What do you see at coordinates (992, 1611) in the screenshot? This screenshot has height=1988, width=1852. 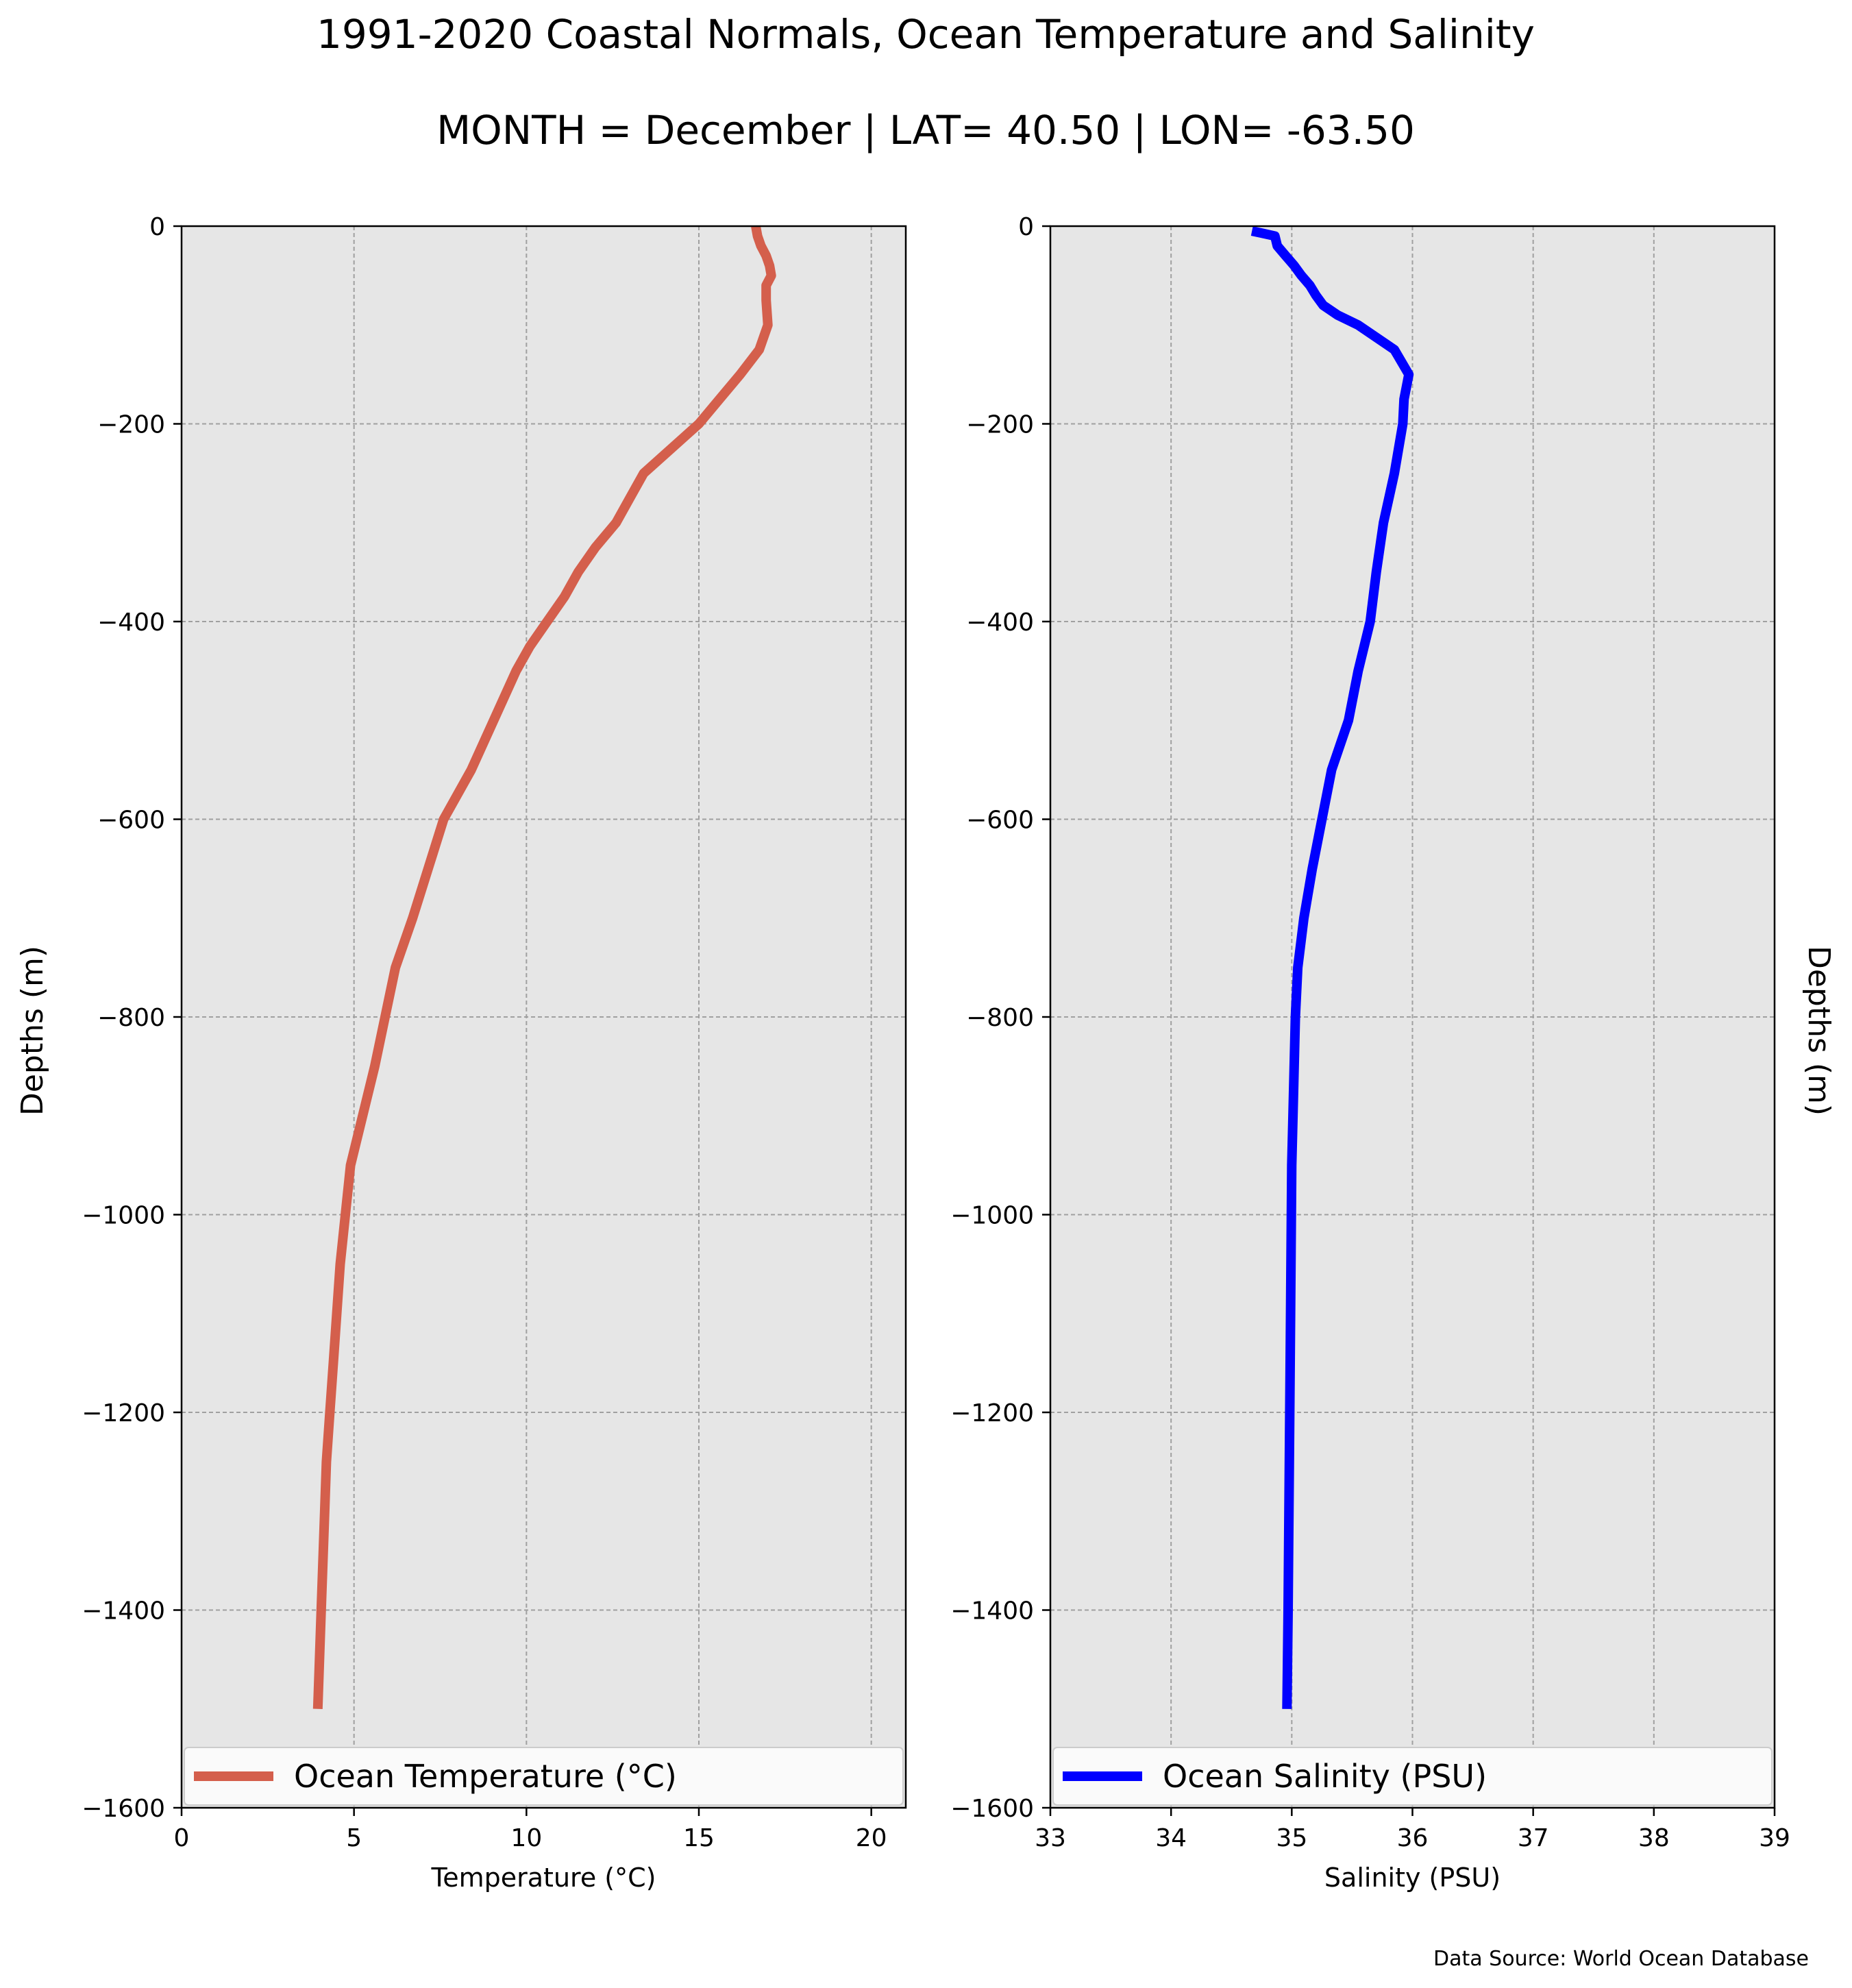 I see `salinity-y-tick-label: −1400` at bounding box center [992, 1611].